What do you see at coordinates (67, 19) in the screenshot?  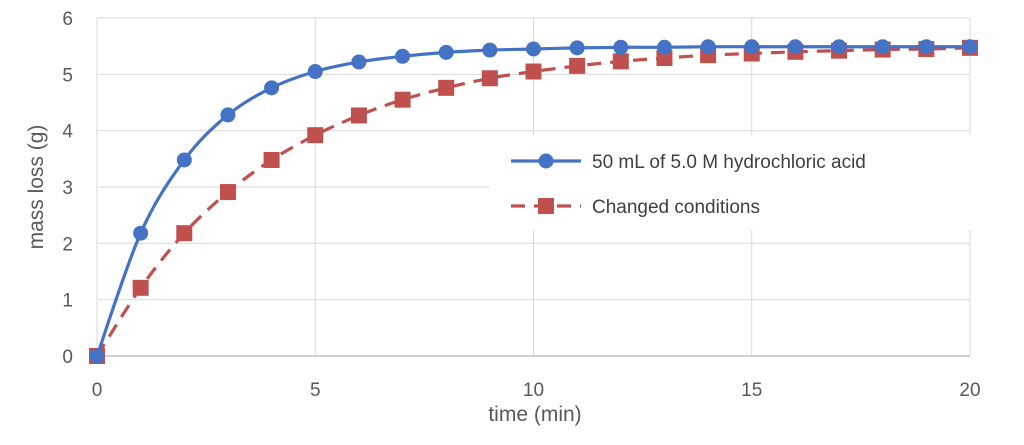 I see `y-tick-label: 6` at bounding box center [67, 19].